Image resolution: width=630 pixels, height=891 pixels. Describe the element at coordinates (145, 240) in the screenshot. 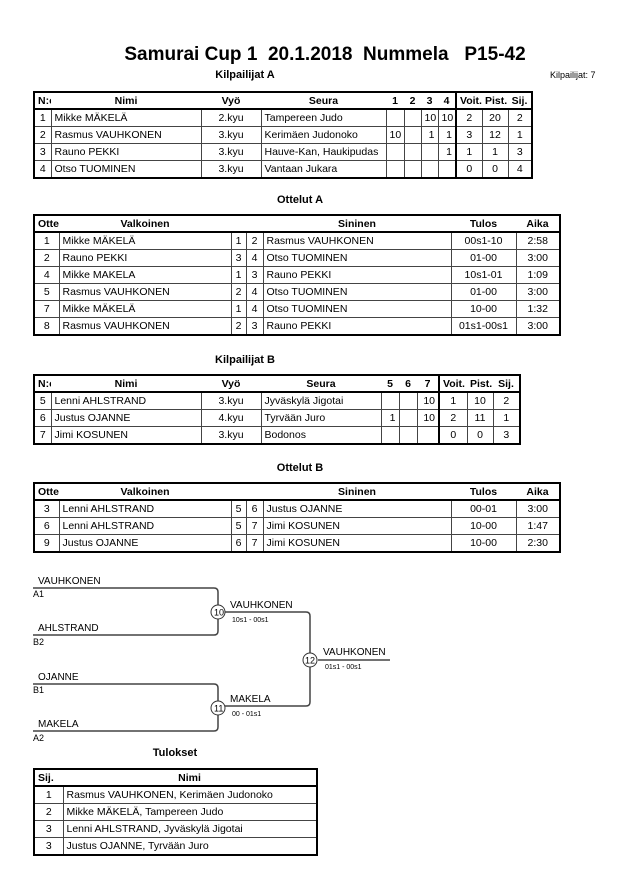

I see `table-cell: Mikke MÄKELÄ` at that location.